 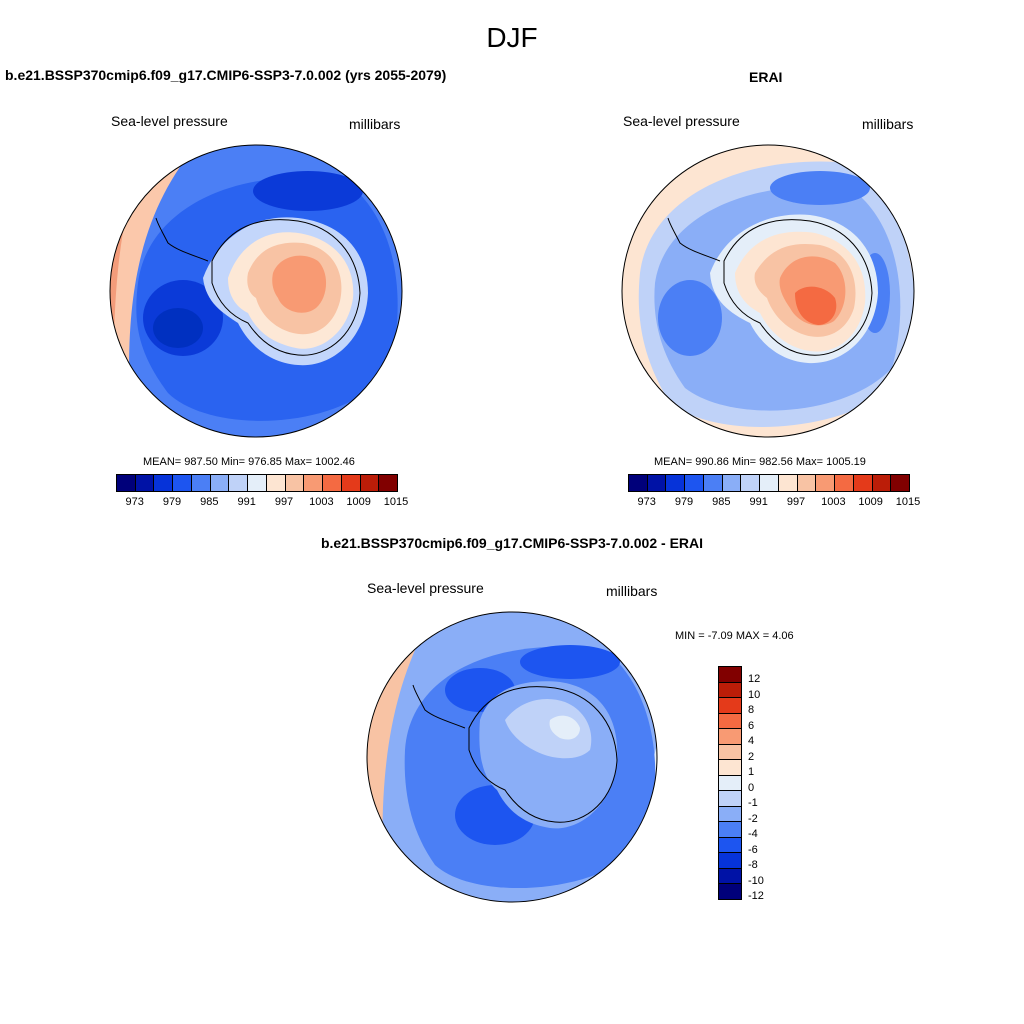 What do you see at coordinates (734, 636) in the screenshot?
I see `bottom-stats: MIN = -7.09 MAX = 4.06` at bounding box center [734, 636].